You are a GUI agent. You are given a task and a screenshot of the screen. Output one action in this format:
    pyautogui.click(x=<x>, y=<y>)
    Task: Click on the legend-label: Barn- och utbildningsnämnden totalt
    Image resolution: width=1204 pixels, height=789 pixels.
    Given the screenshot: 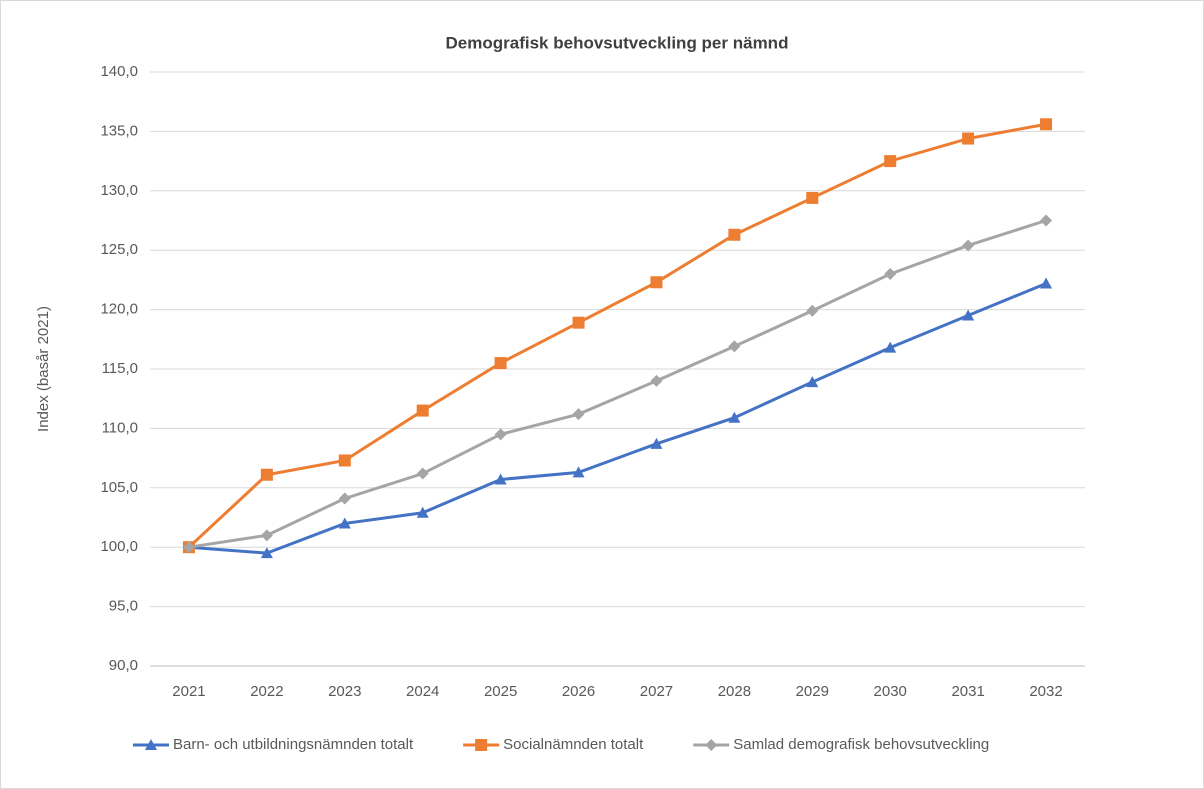 What is the action you would take?
    pyautogui.click(x=293, y=744)
    